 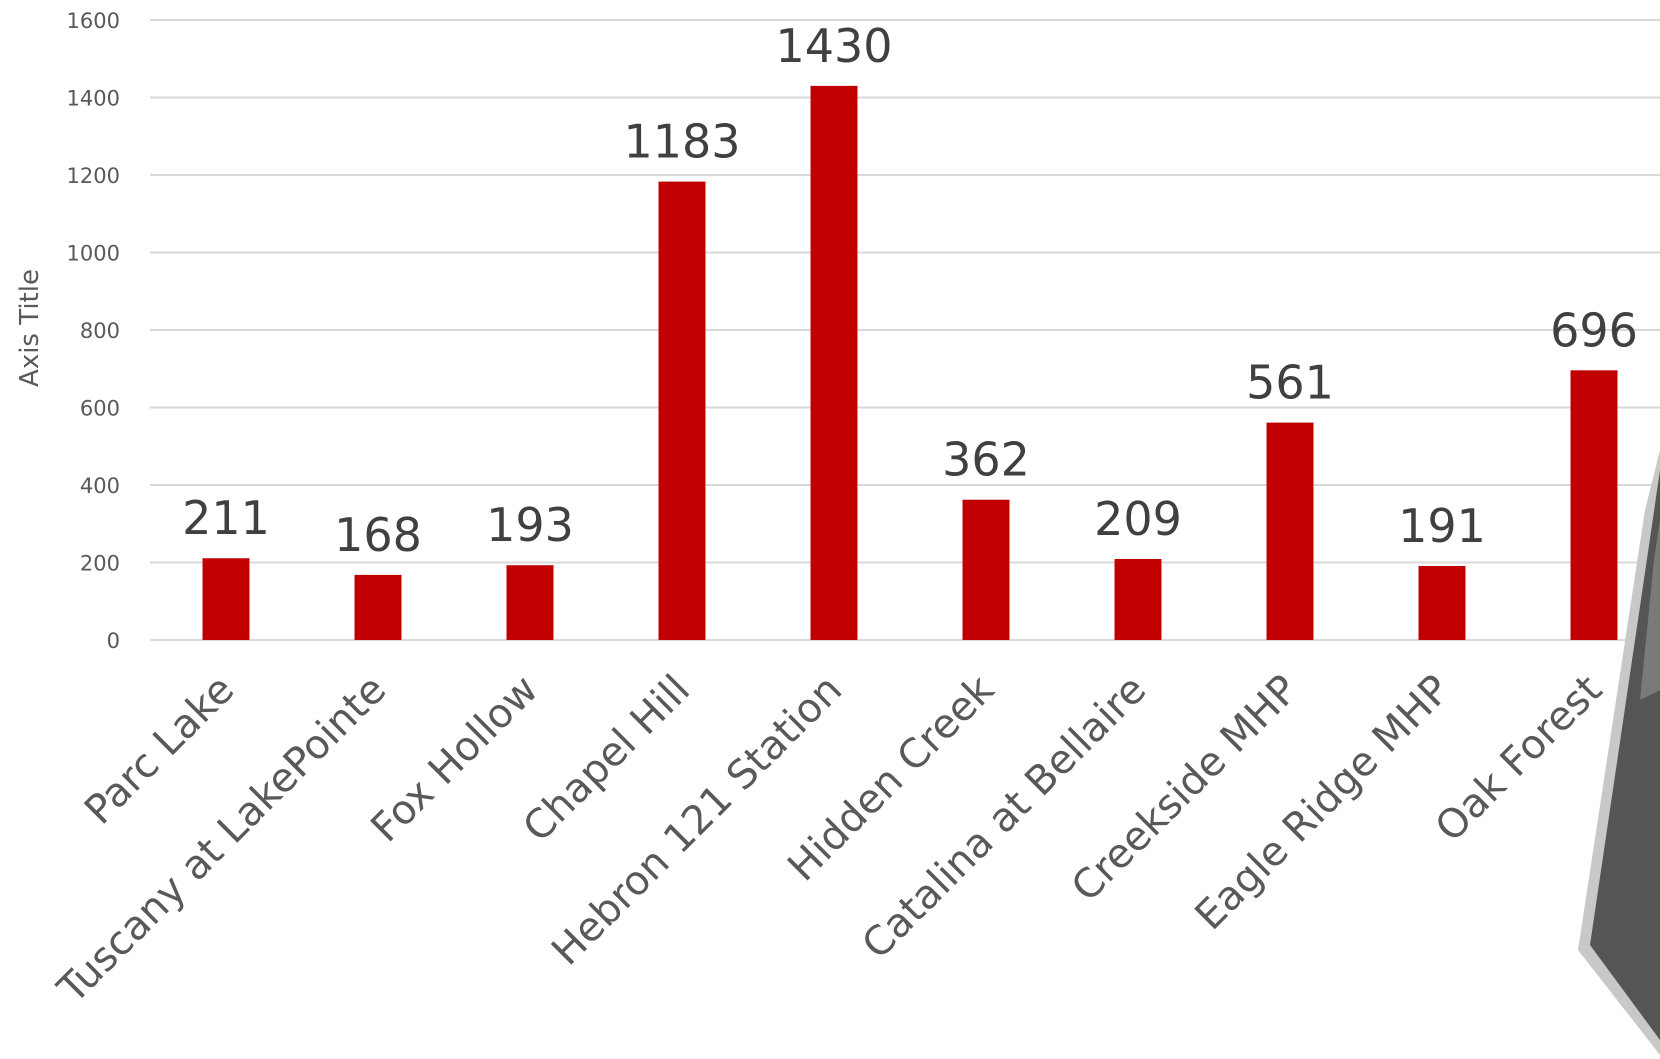 I want to click on decoration-shape-inner, so click(x=1625, y=755).